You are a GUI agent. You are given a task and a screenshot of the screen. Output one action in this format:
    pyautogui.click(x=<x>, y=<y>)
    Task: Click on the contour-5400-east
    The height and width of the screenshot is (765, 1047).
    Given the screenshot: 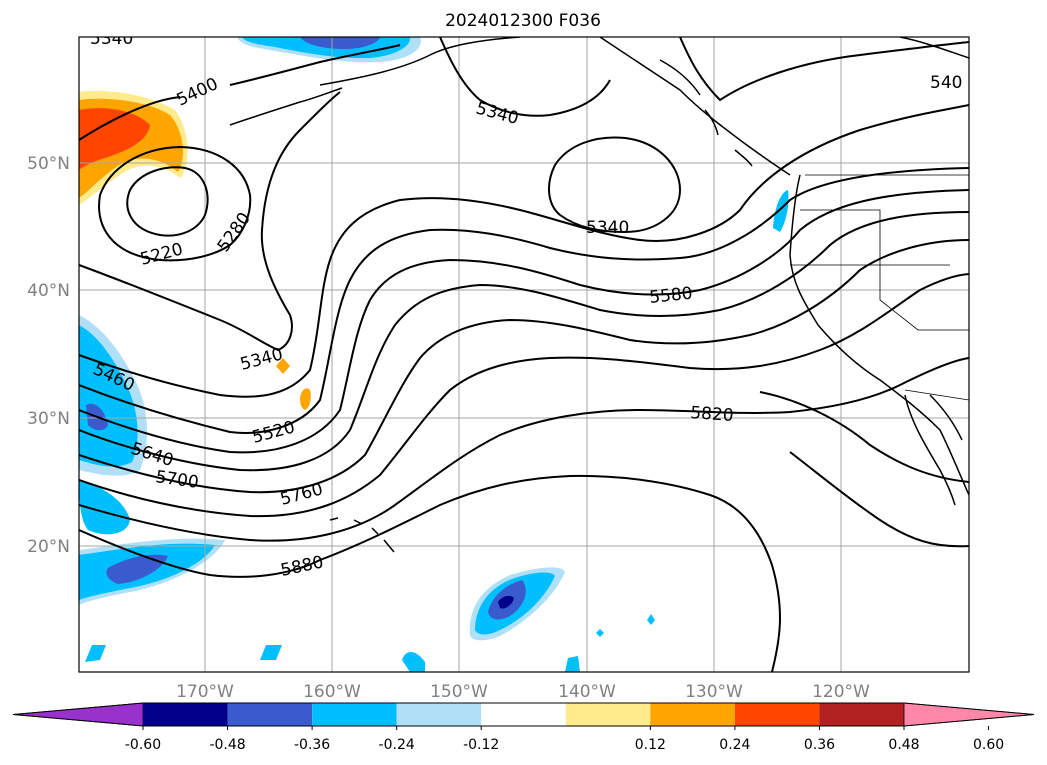 What is the action you would take?
    pyautogui.click(x=824, y=69)
    